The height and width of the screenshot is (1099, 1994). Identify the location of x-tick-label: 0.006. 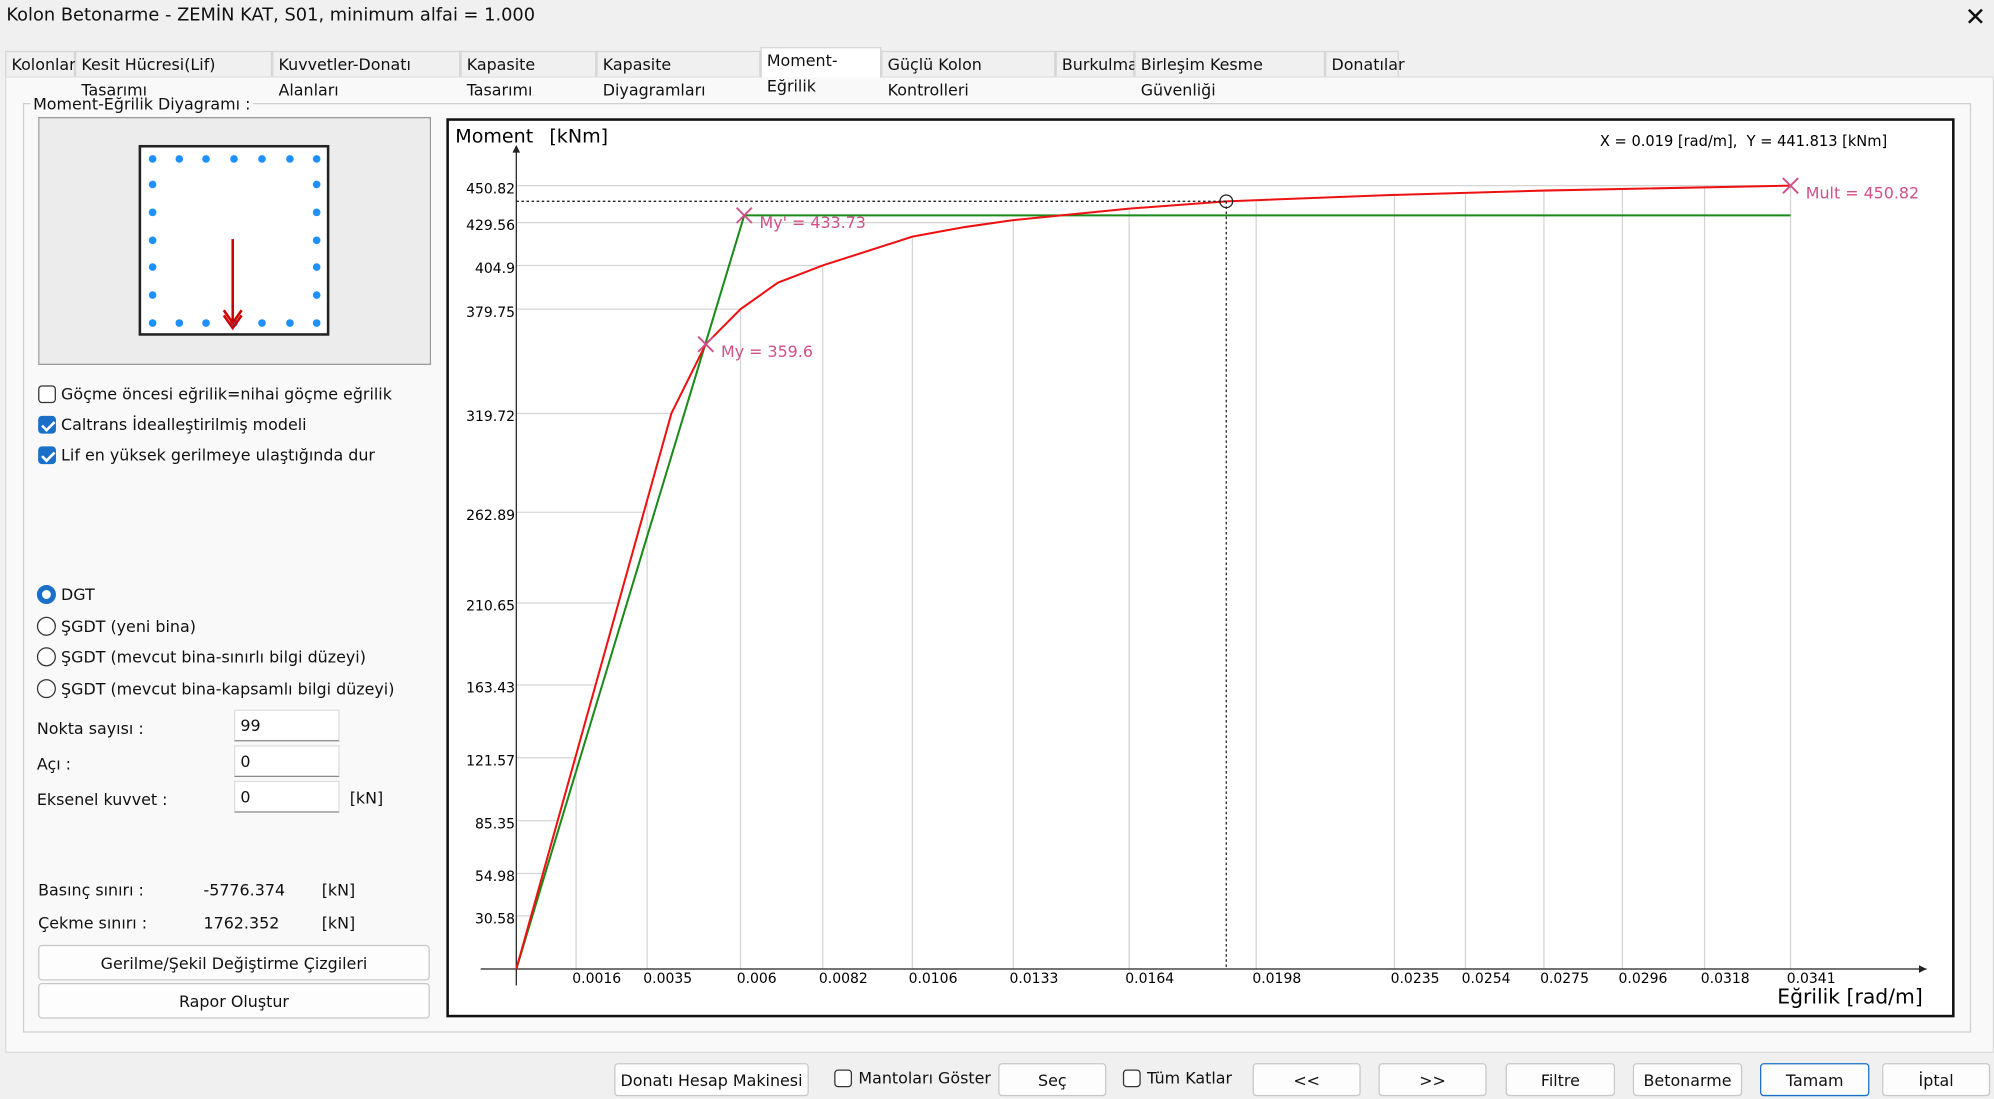
(757, 979).